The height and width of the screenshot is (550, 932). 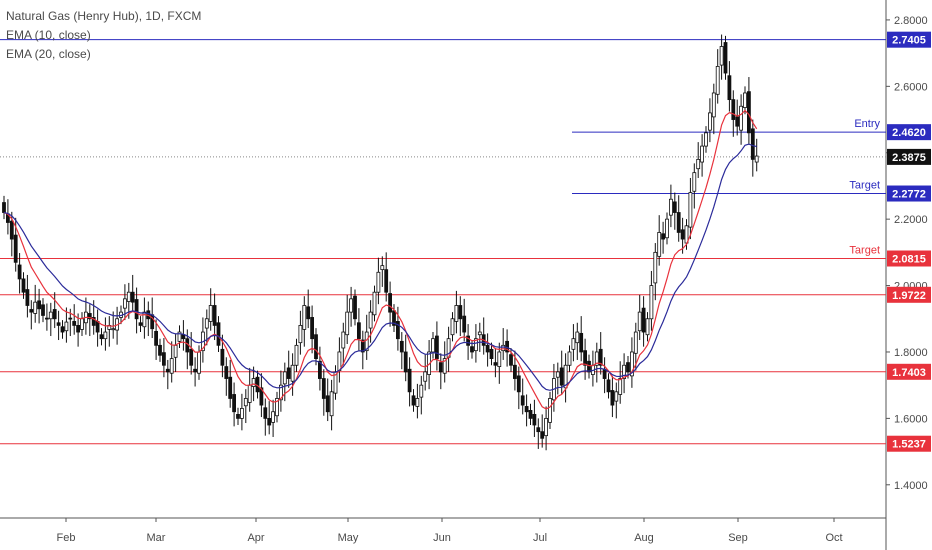 What do you see at coordinates (833, 538) in the screenshot?
I see `x-tick-label: Oct` at bounding box center [833, 538].